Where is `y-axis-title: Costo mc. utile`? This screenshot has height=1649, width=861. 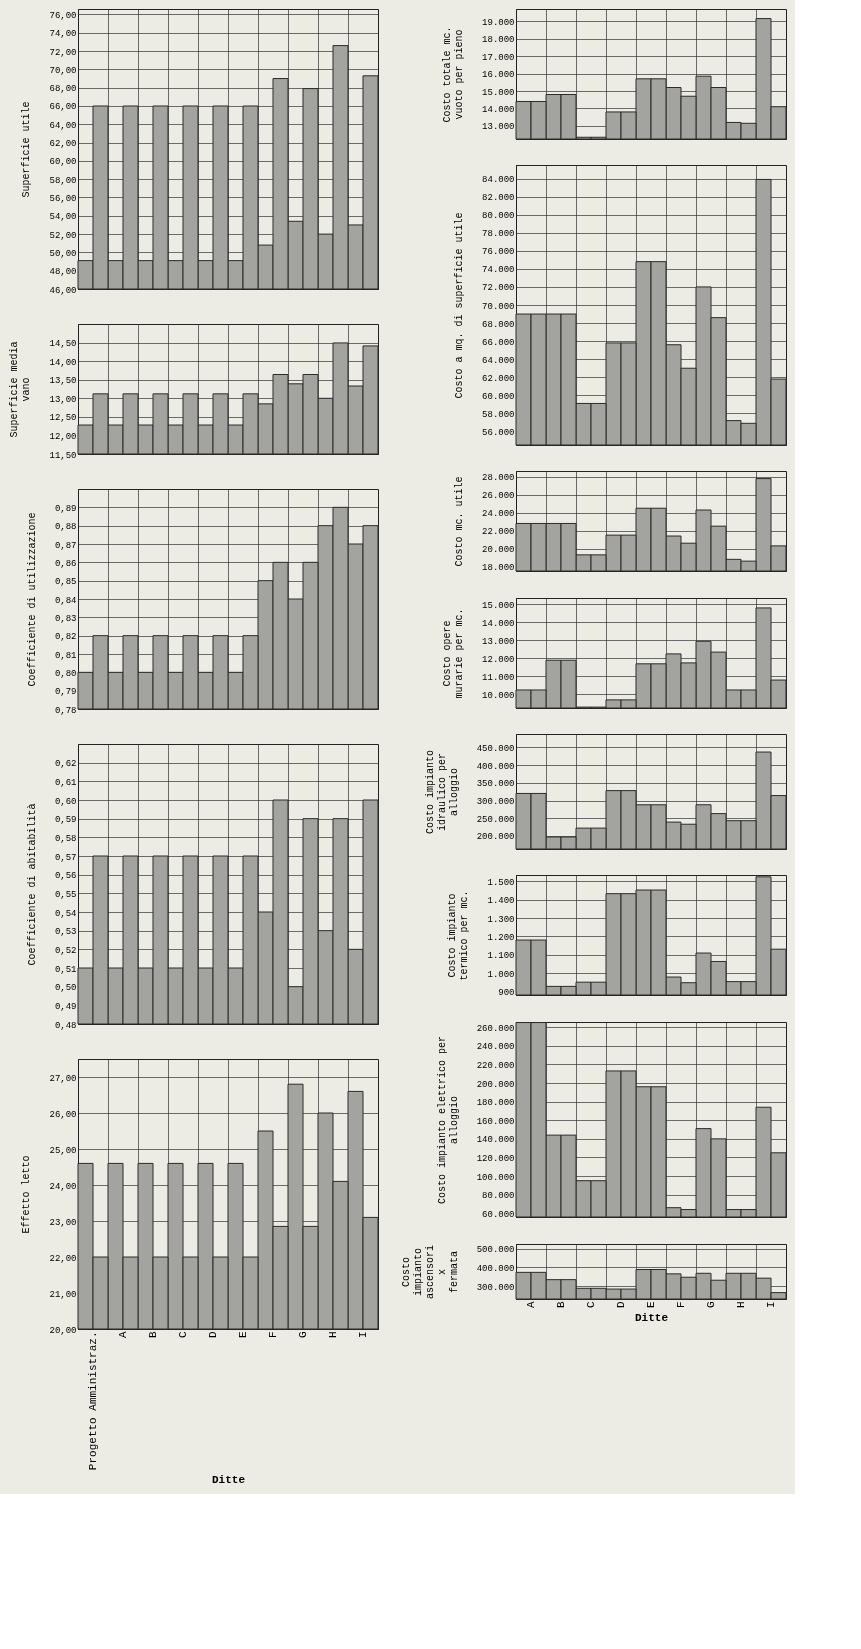 y-axis-title: Costo mc. utile is located at coordinates (460, 521).